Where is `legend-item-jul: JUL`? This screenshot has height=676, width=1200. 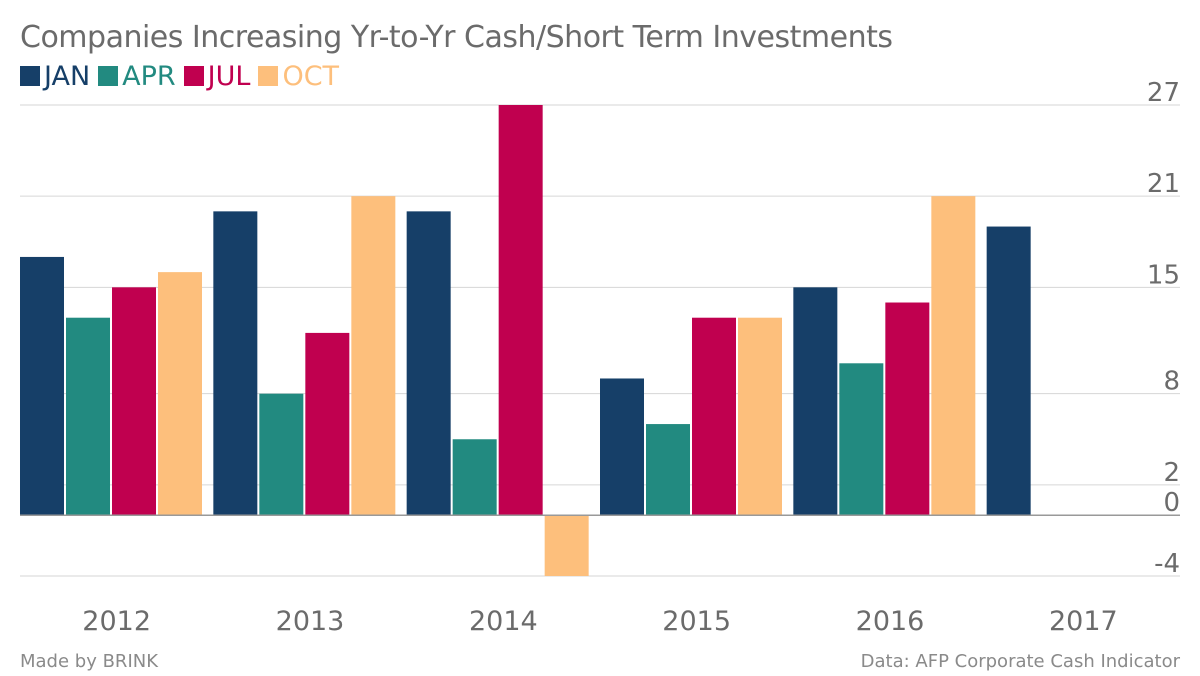 legend-item-jul: JUL is located at coordinates (217, 76).